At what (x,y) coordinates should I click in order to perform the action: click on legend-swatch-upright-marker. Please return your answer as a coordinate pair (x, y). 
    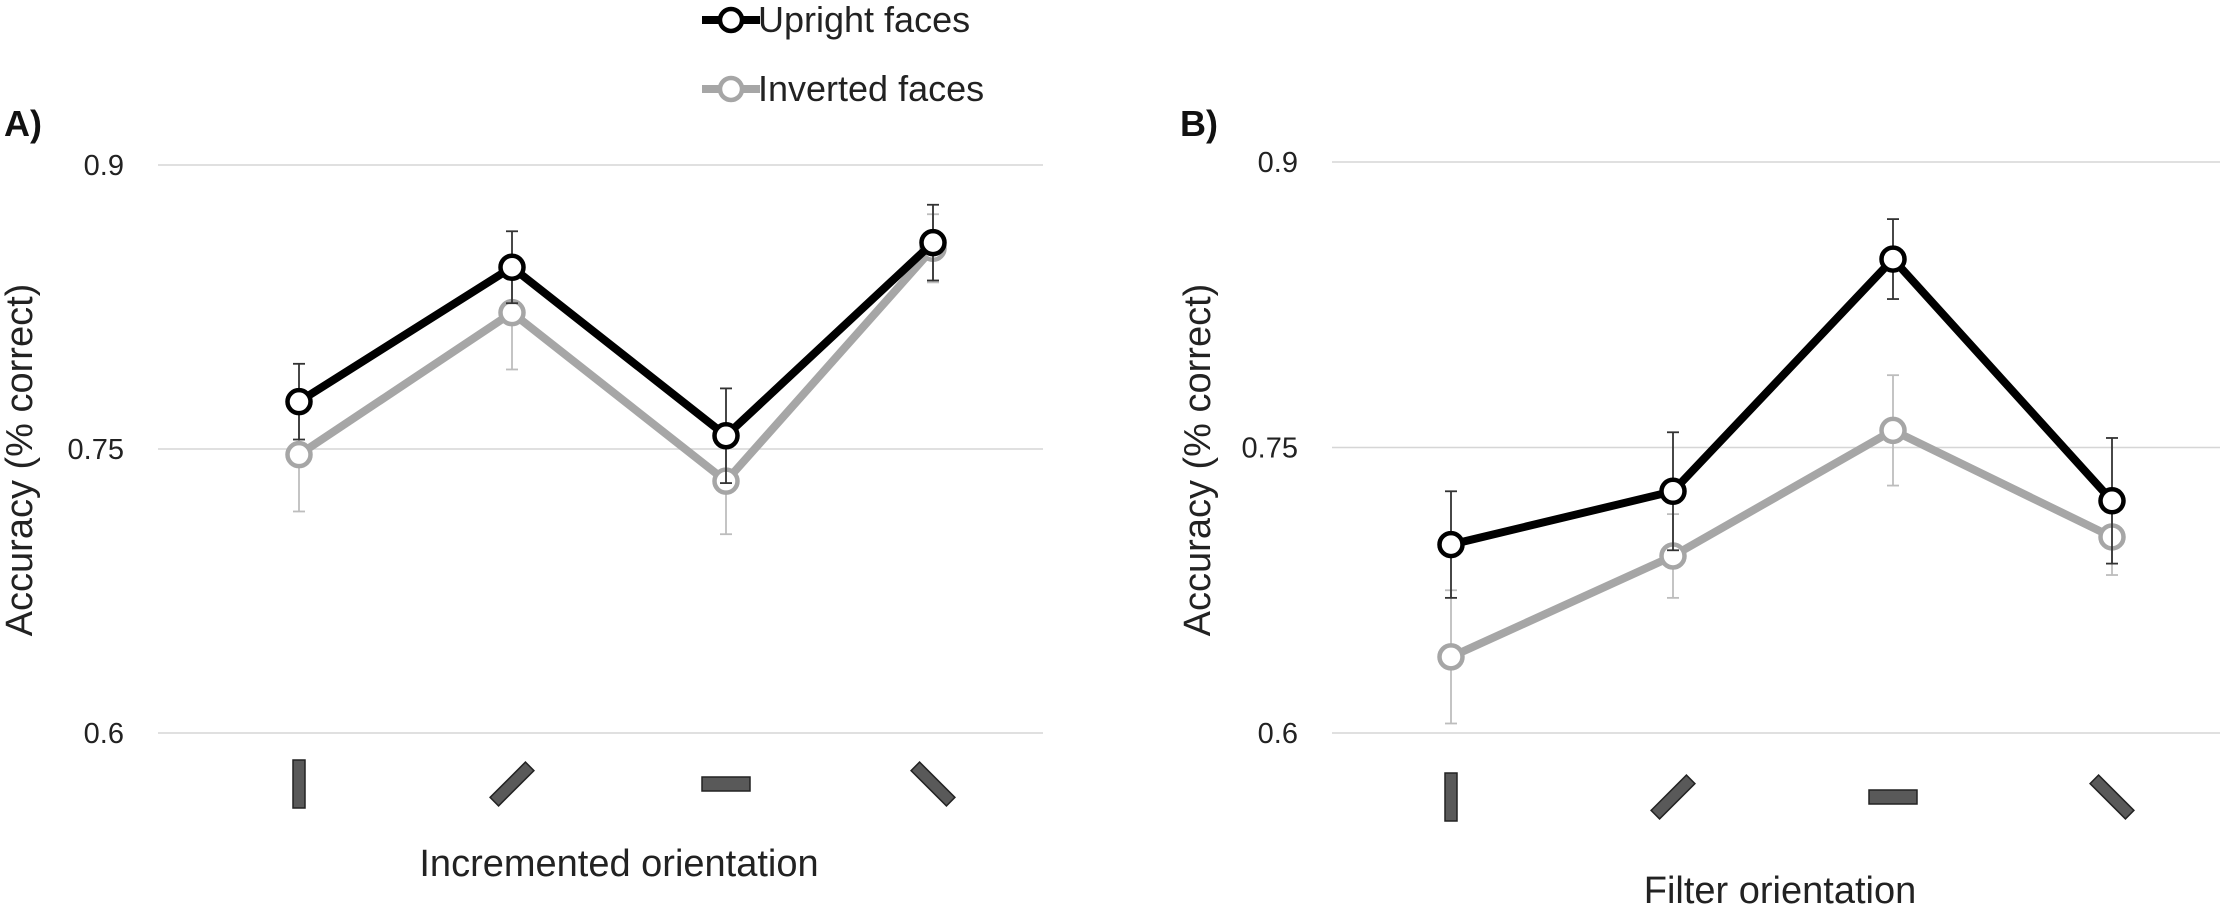
    Looking at the image, I should click on (731, 20).